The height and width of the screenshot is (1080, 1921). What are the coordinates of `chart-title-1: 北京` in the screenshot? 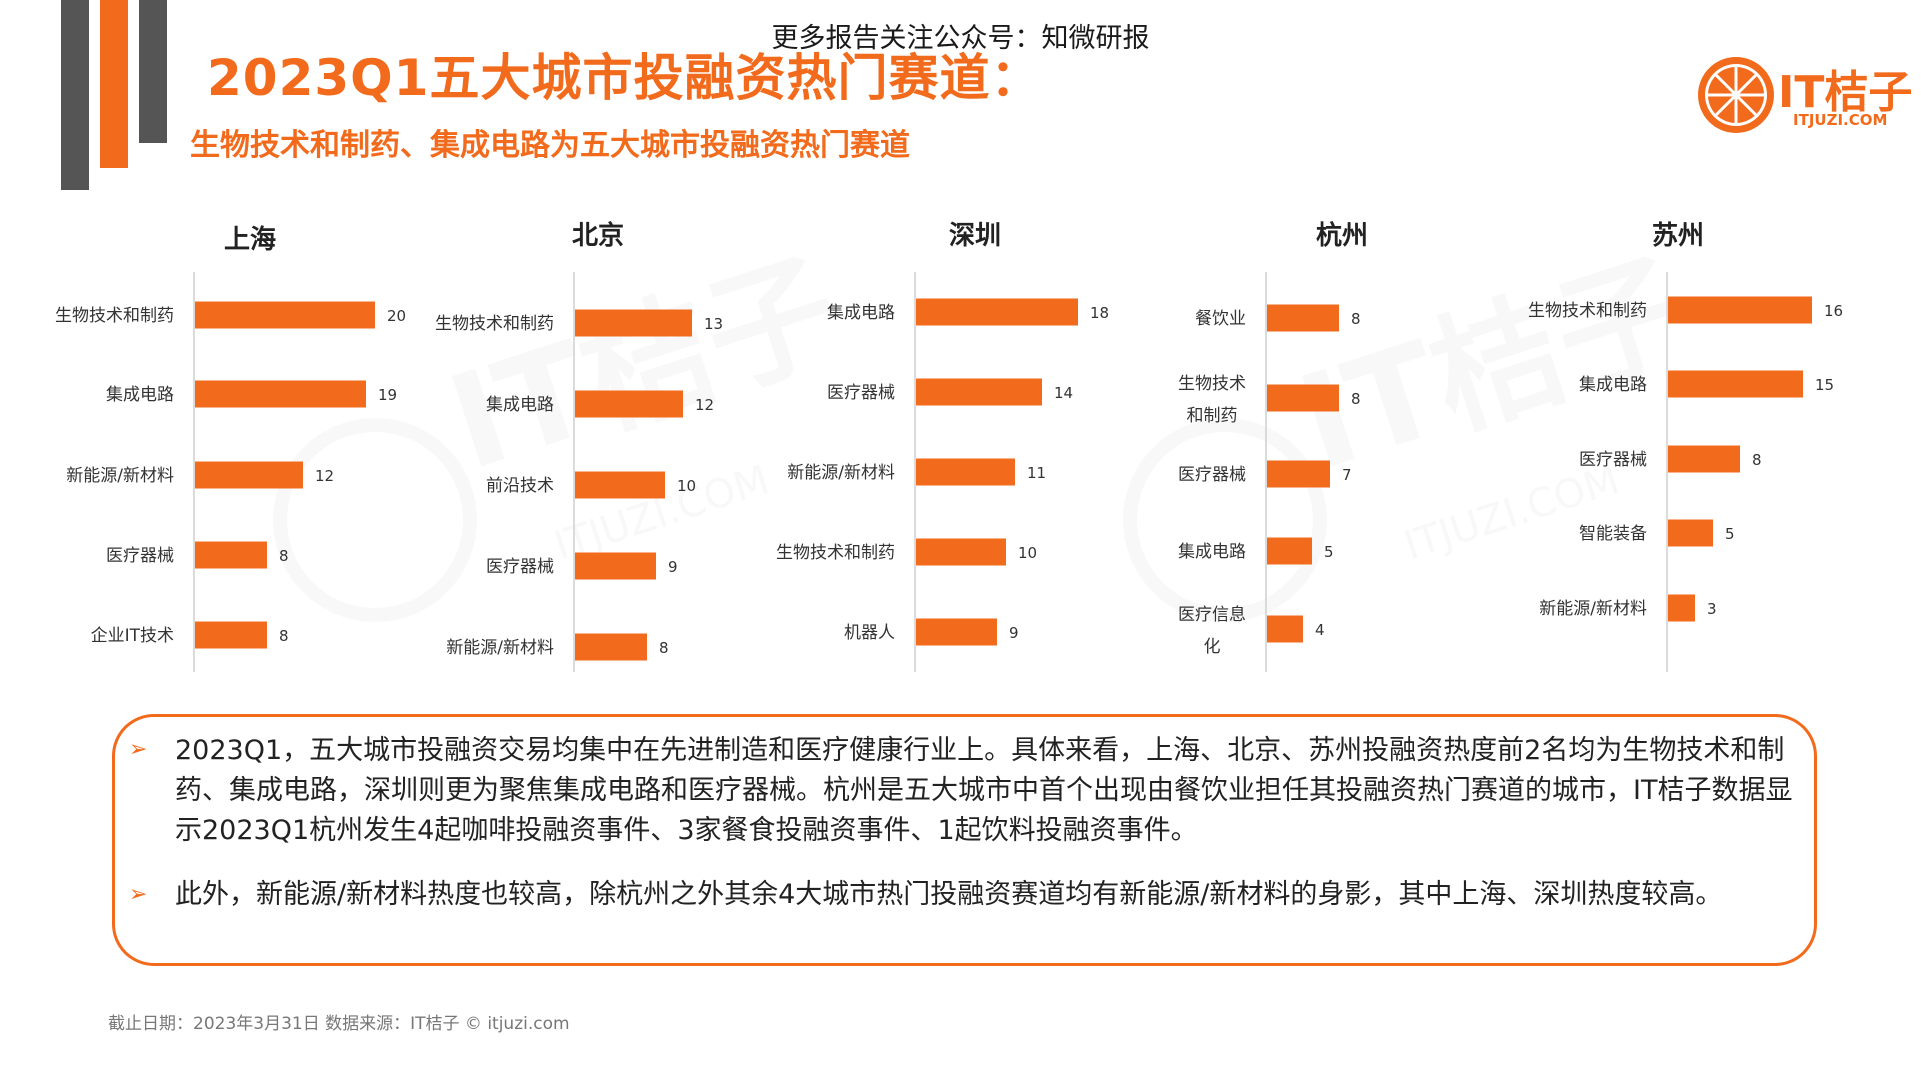 It's located at (598, 235).